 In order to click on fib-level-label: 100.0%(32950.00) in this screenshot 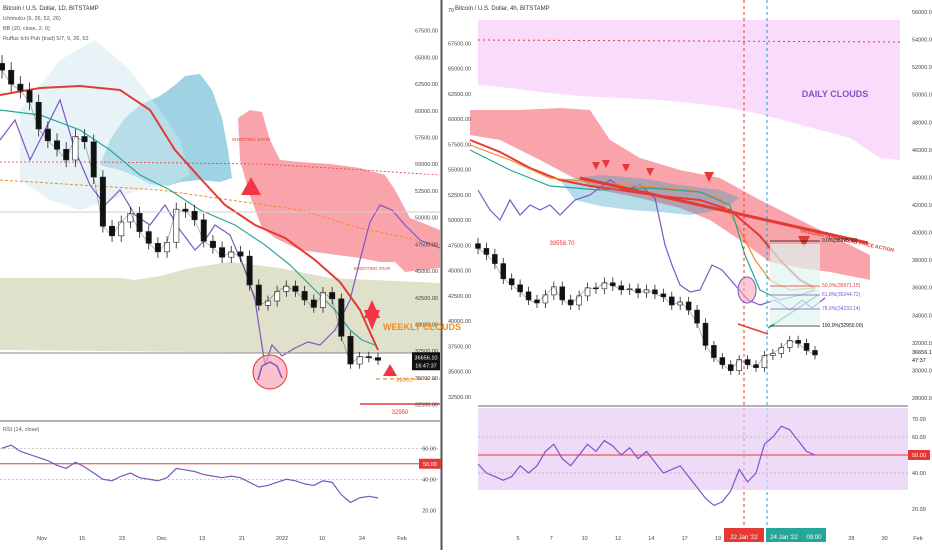, I will do `click(842, 326)`.